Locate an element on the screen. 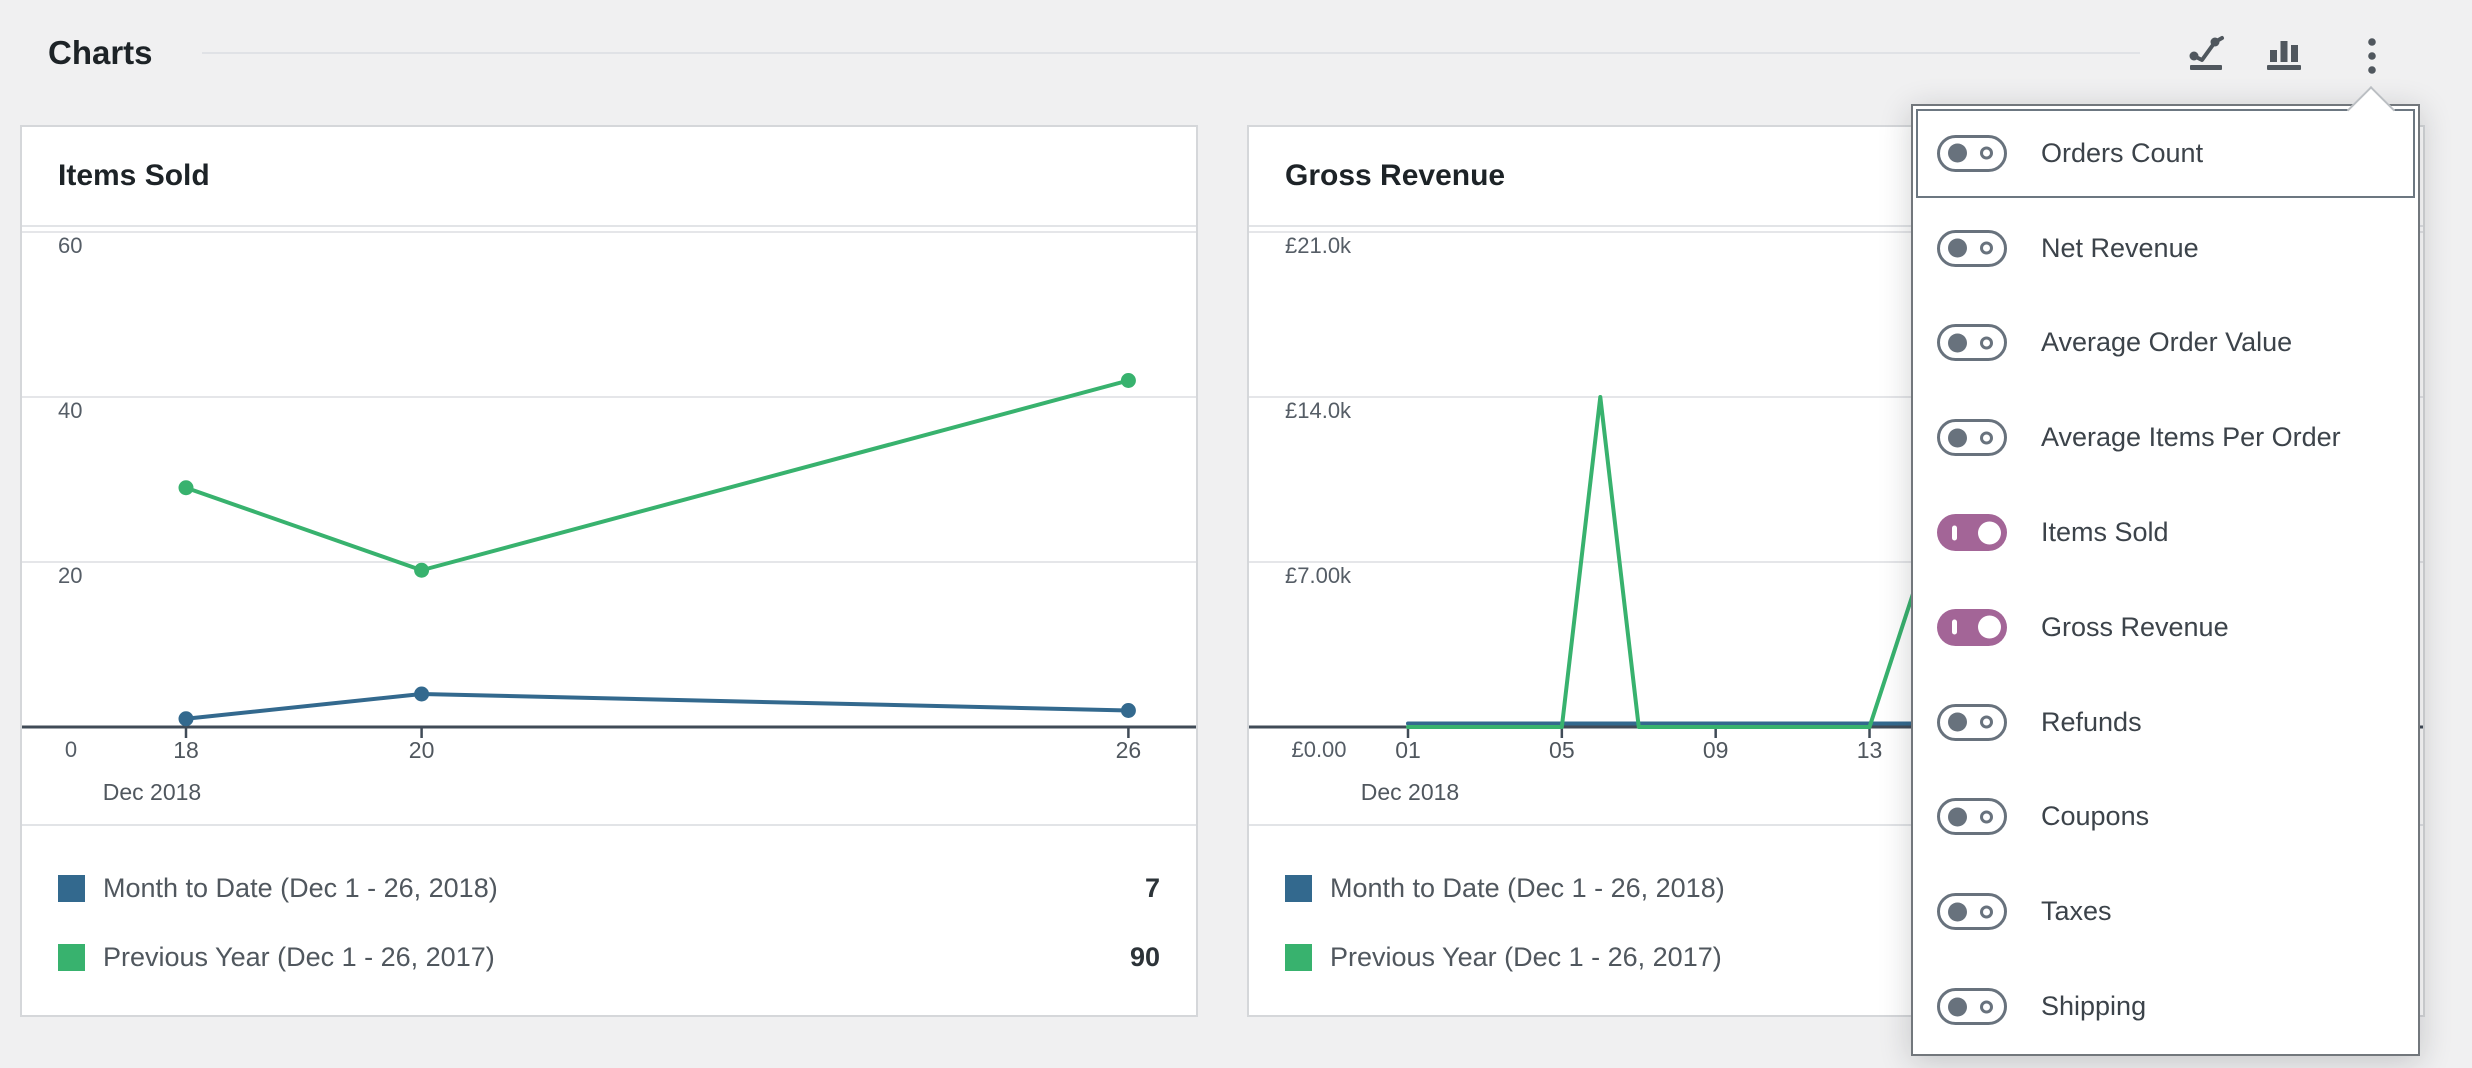 This screenshot has height=1068, width=2472. menu-item-label: Refunds is located at coordinates (2091, 721).